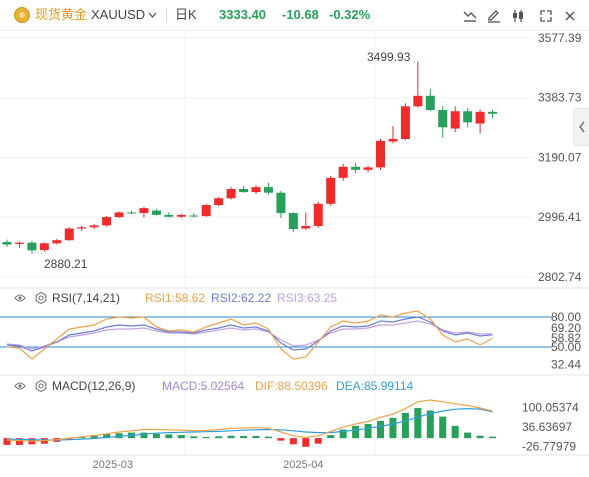 The width and height of the screenshot is (589, 477). What do you see at coordinates (549, 446) in the screenshot?
I see `macd-tick-label: -26.77979` at bounding box center [549, 446].